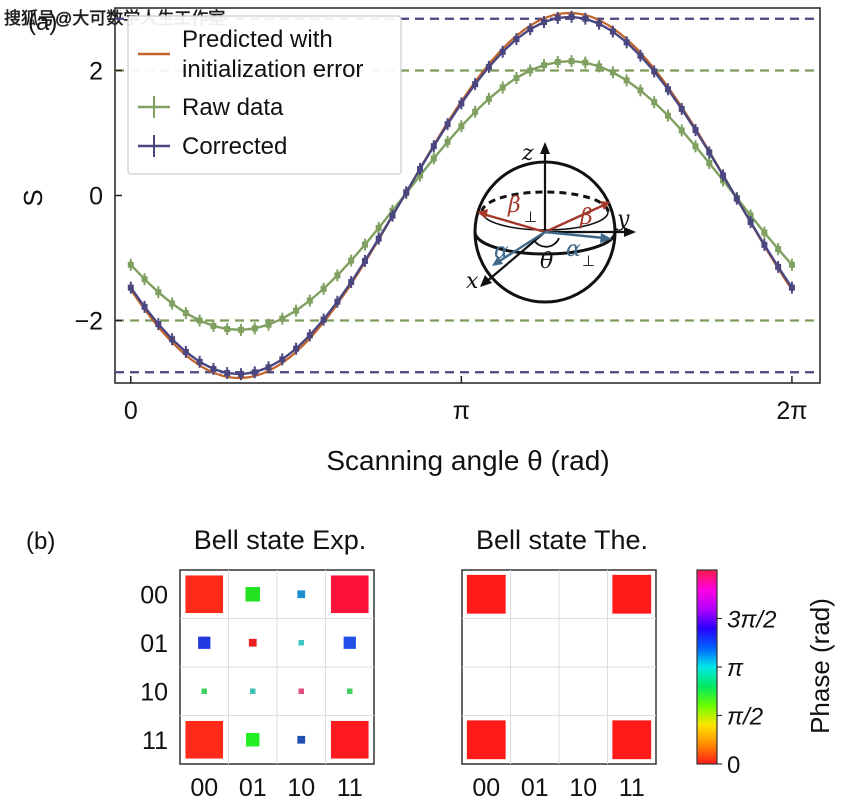 The width and height of the screenshot is (856, 810). What do you see at coordinates (88, 322) in the screenshot?
I see `y-tick-label-0: −2` at bounding box center [88, 322].